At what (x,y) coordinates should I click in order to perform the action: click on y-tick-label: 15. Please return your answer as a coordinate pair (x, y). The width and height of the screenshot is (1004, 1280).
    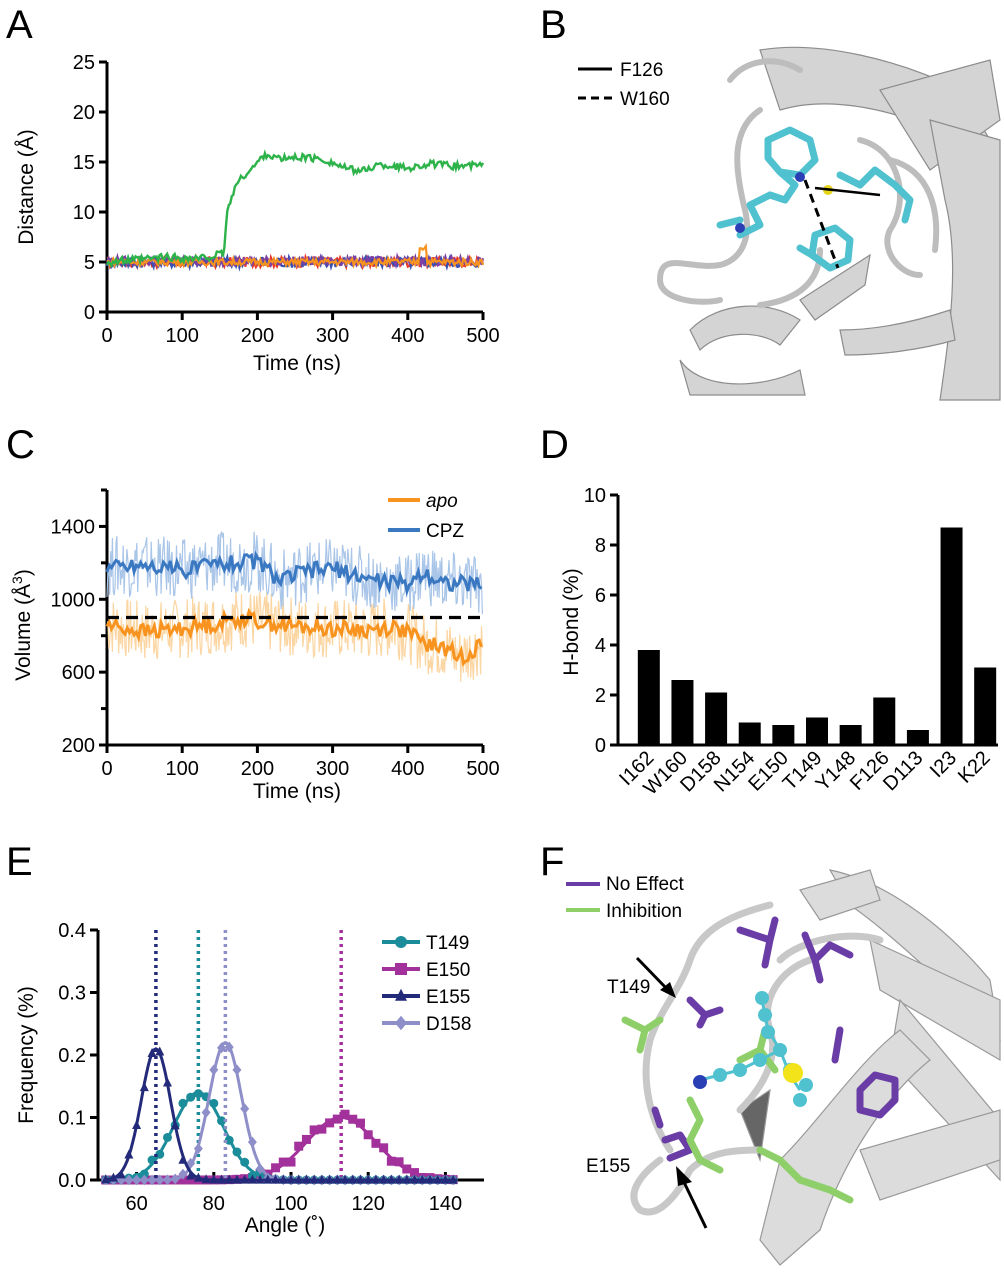
    Looking at the image, I should click on (84, 163).